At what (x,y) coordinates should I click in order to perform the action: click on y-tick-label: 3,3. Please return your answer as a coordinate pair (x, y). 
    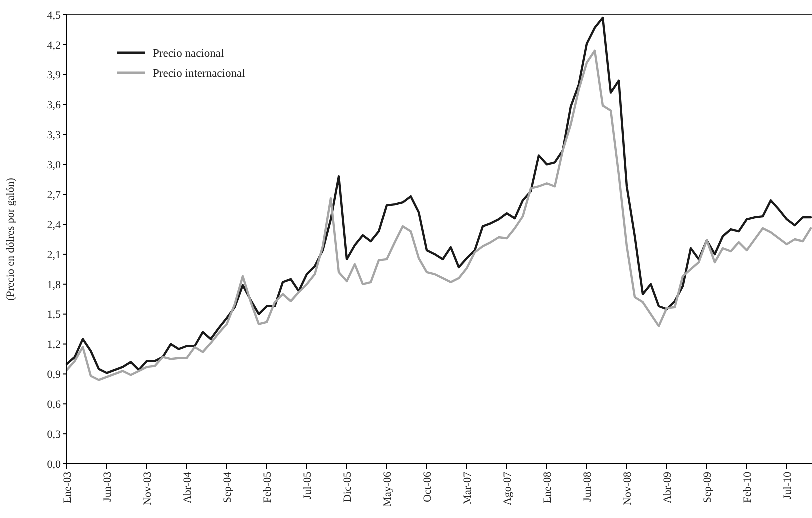
    Looking at the image, I should click on (54, 136).